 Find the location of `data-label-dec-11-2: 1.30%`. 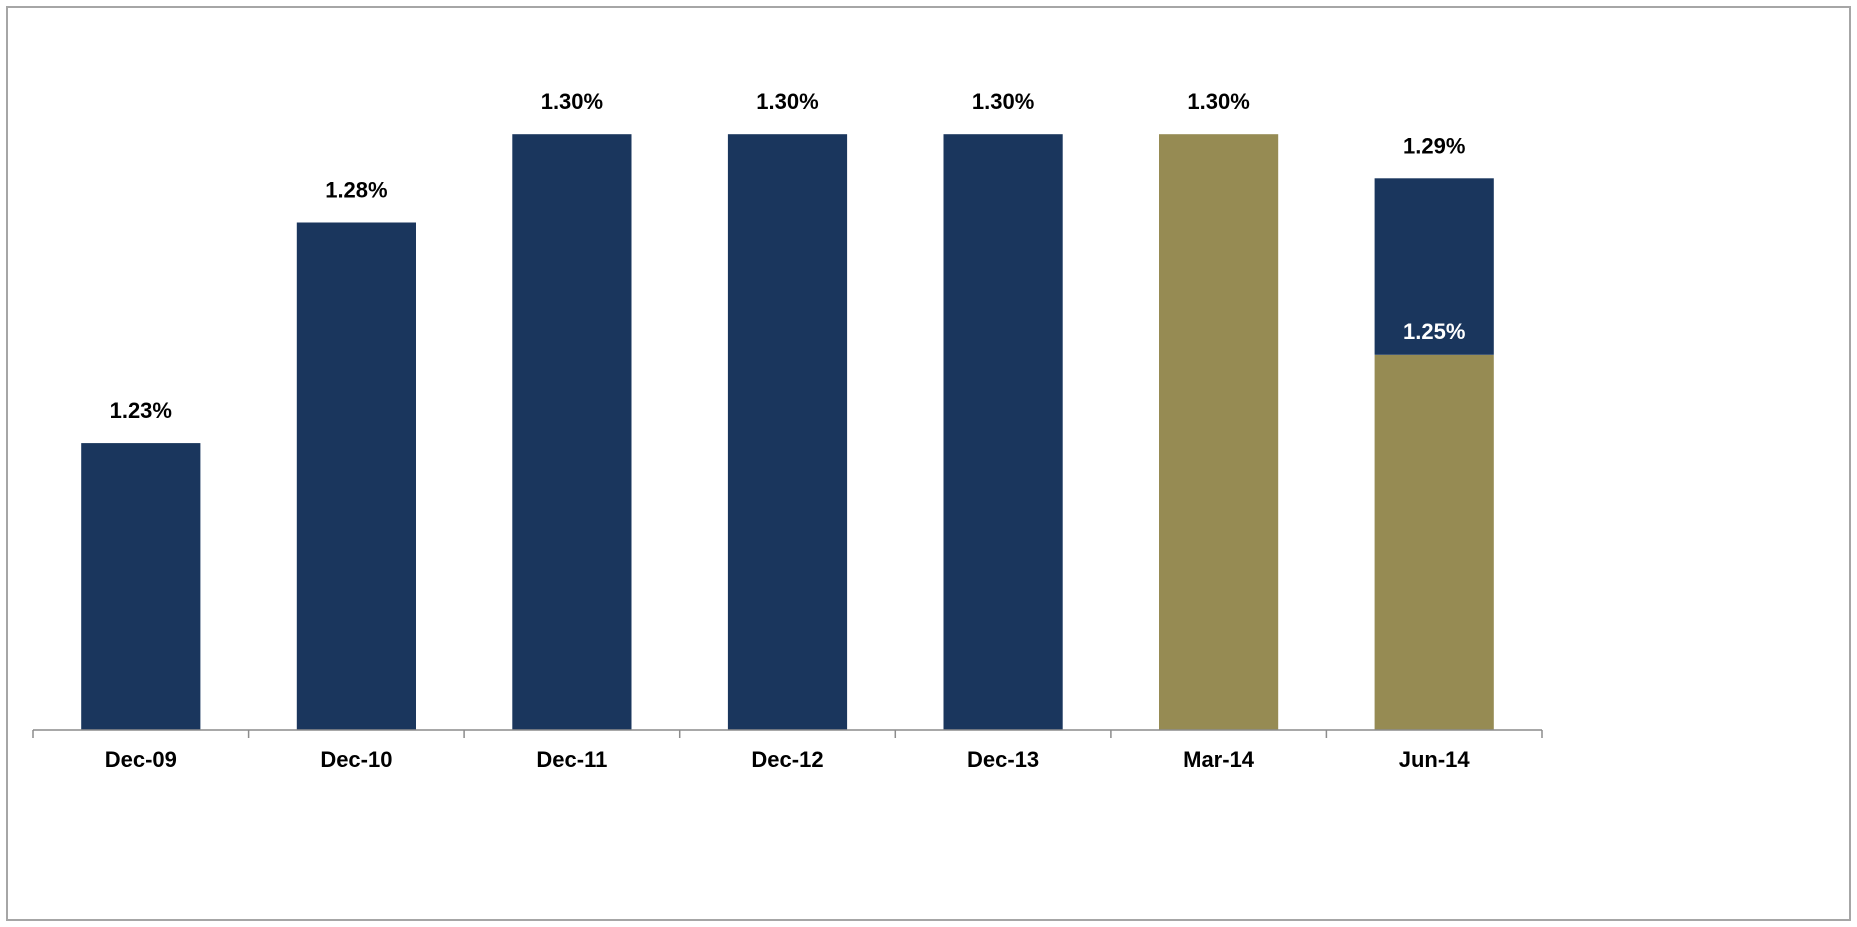

data-label-dec-11-2: 1.30% is located at coordinates (572, 101).